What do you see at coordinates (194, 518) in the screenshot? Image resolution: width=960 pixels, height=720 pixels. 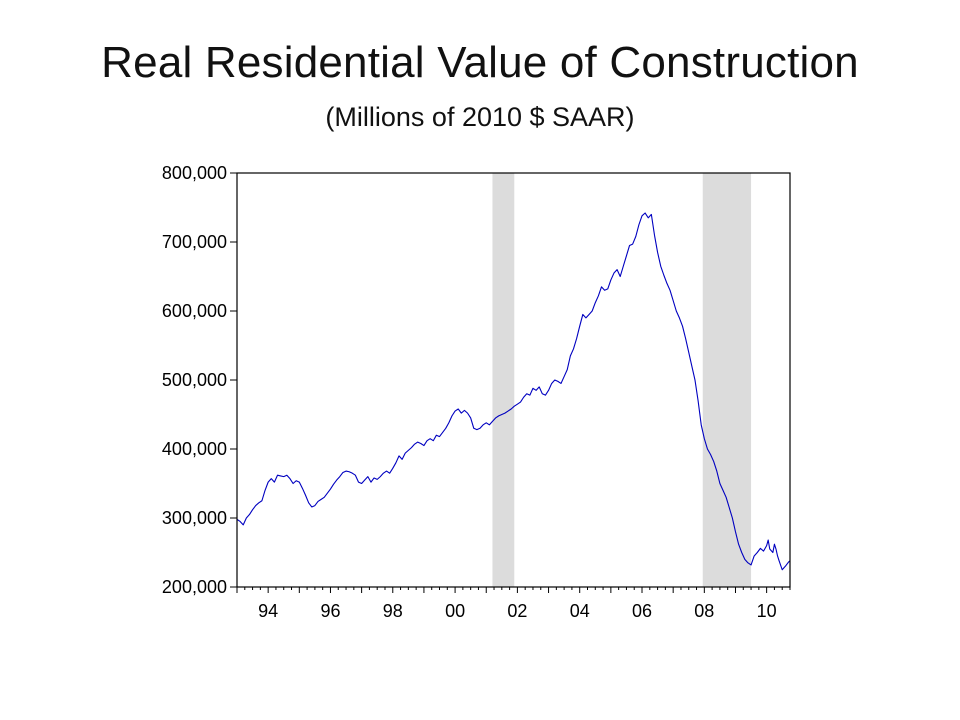 I see `y-tick-label: 300,000` at bounding box center [194, 518].